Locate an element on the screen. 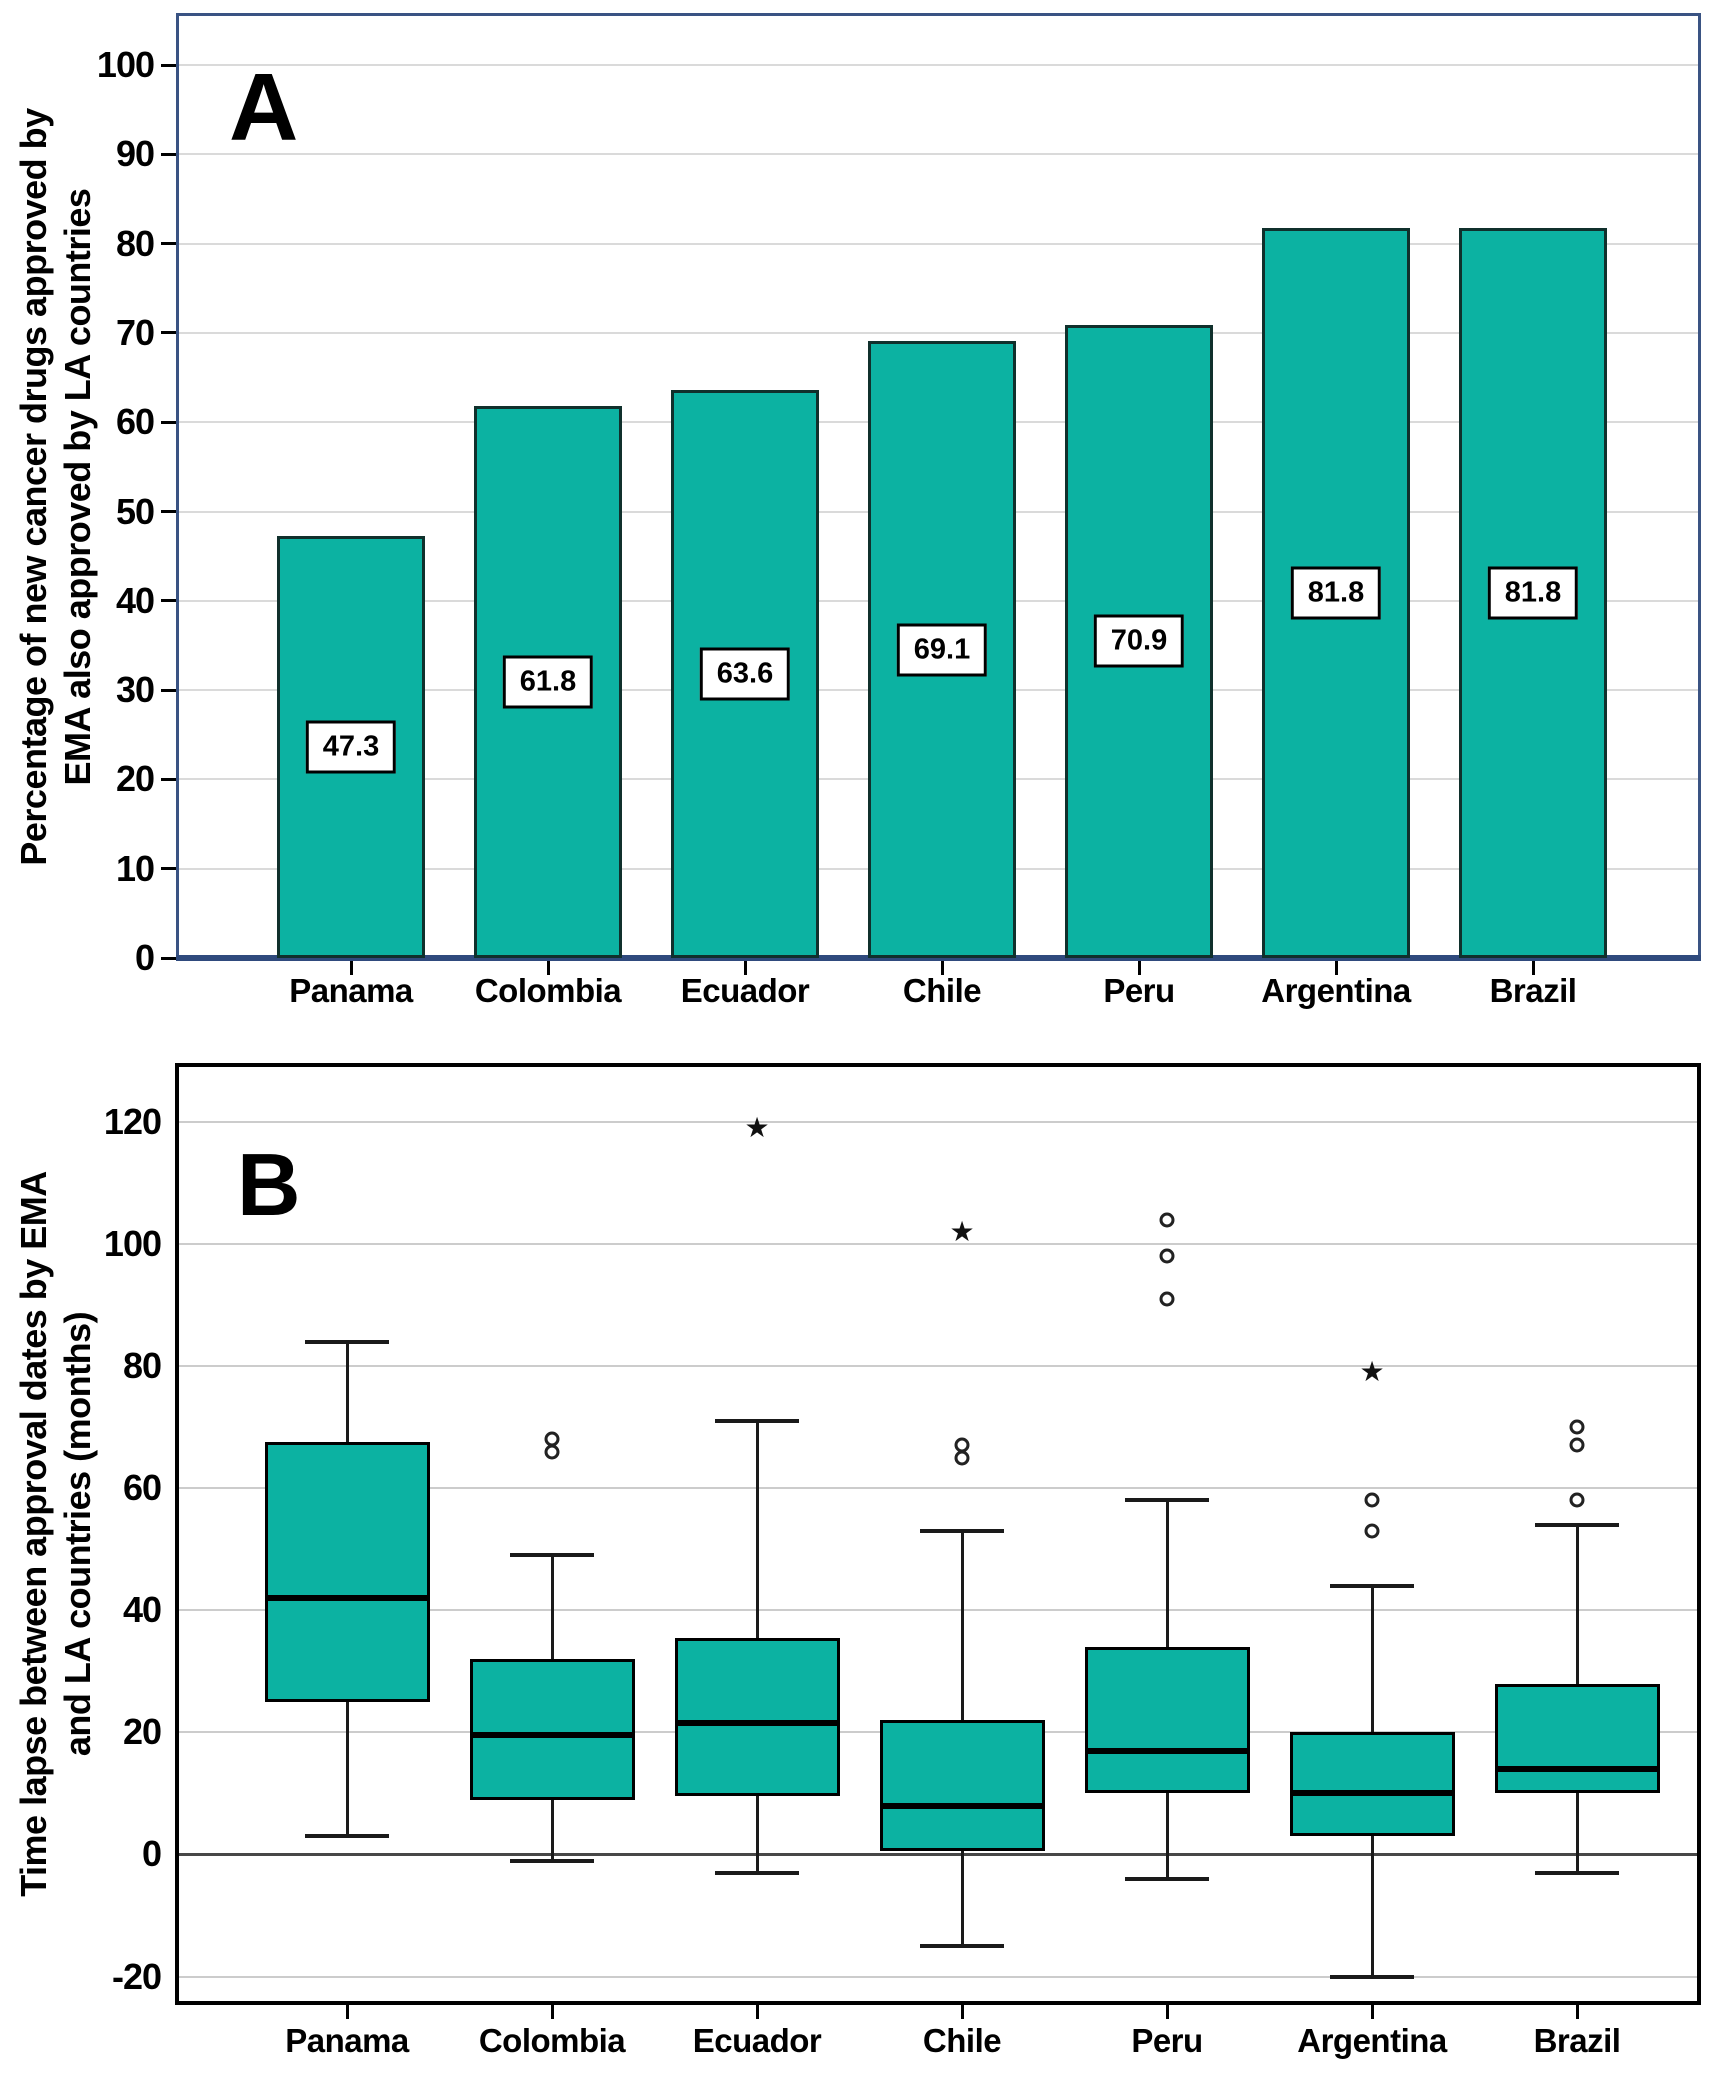 This screenshot has height=2080, width=1728. bar-value-label-peru: 70.9 is located at coordinates (1139, 641).